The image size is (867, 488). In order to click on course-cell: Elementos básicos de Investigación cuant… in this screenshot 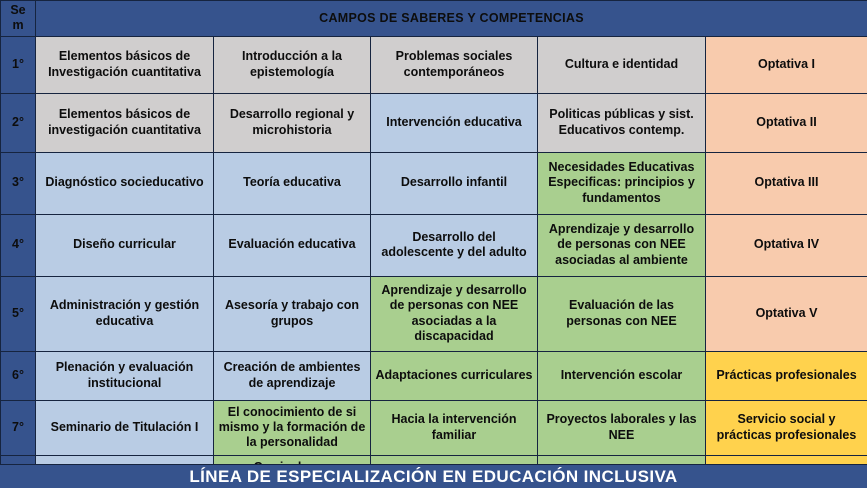, I will do `click(124, 64)`.